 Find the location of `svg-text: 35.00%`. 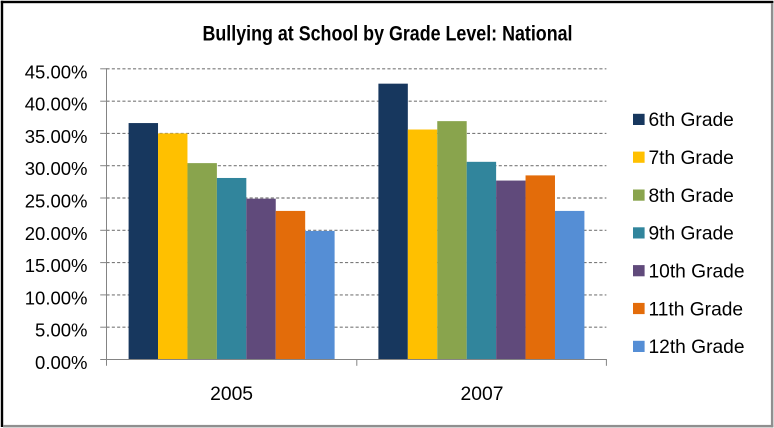

svg-text: 35.00% is located at coordinates (56, 136).